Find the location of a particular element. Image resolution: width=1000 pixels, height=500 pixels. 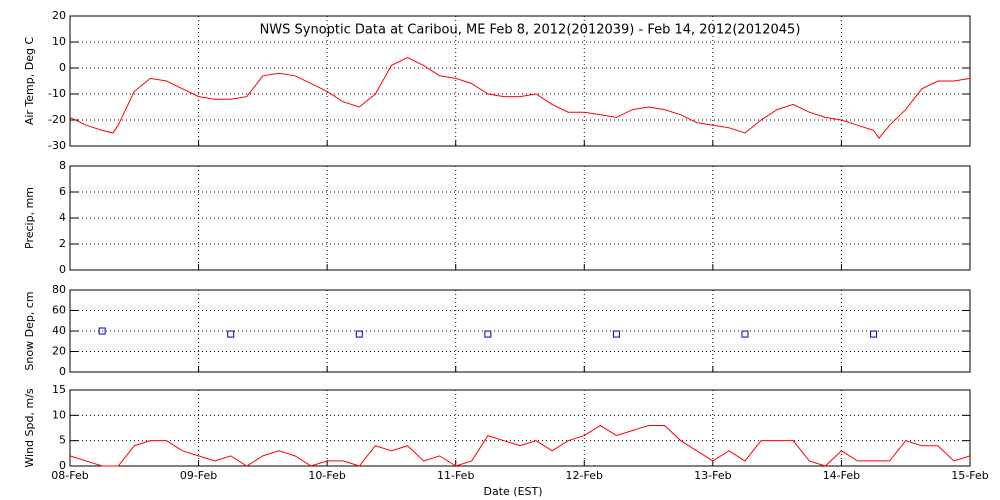

y-tick-label: 2 is located at coordinates (62, 243).